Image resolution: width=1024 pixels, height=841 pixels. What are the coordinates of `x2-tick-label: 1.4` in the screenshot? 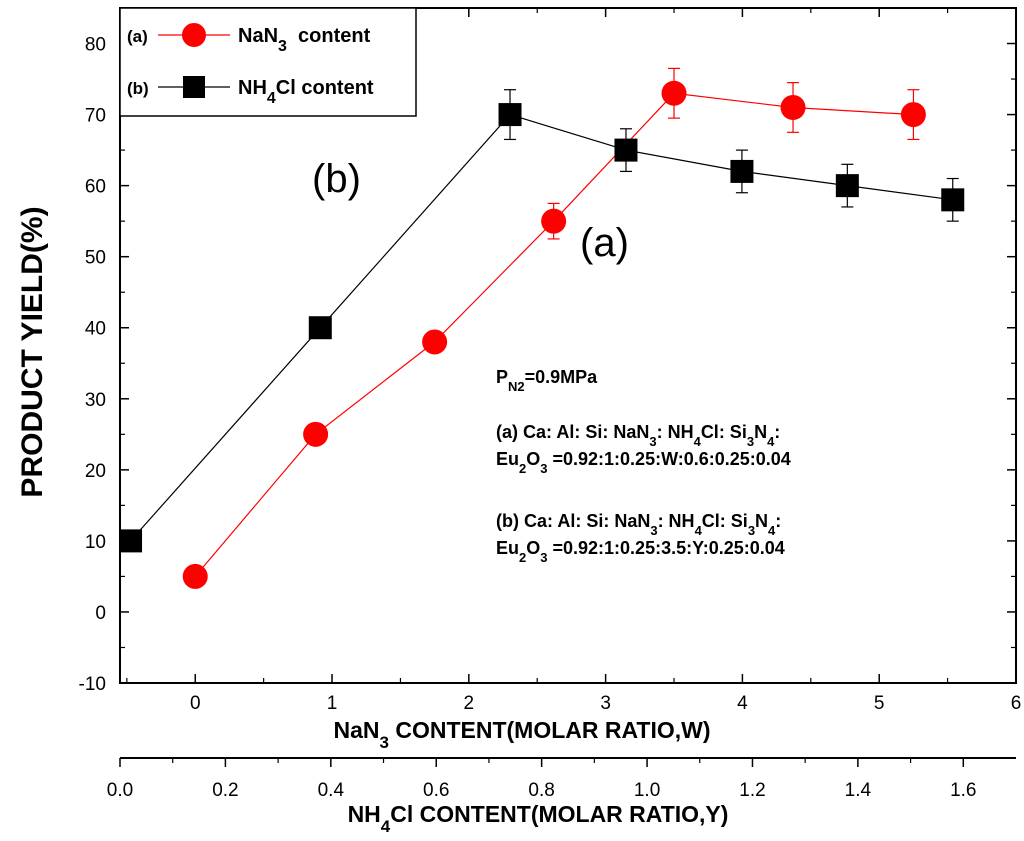 It's located at (858, 790).